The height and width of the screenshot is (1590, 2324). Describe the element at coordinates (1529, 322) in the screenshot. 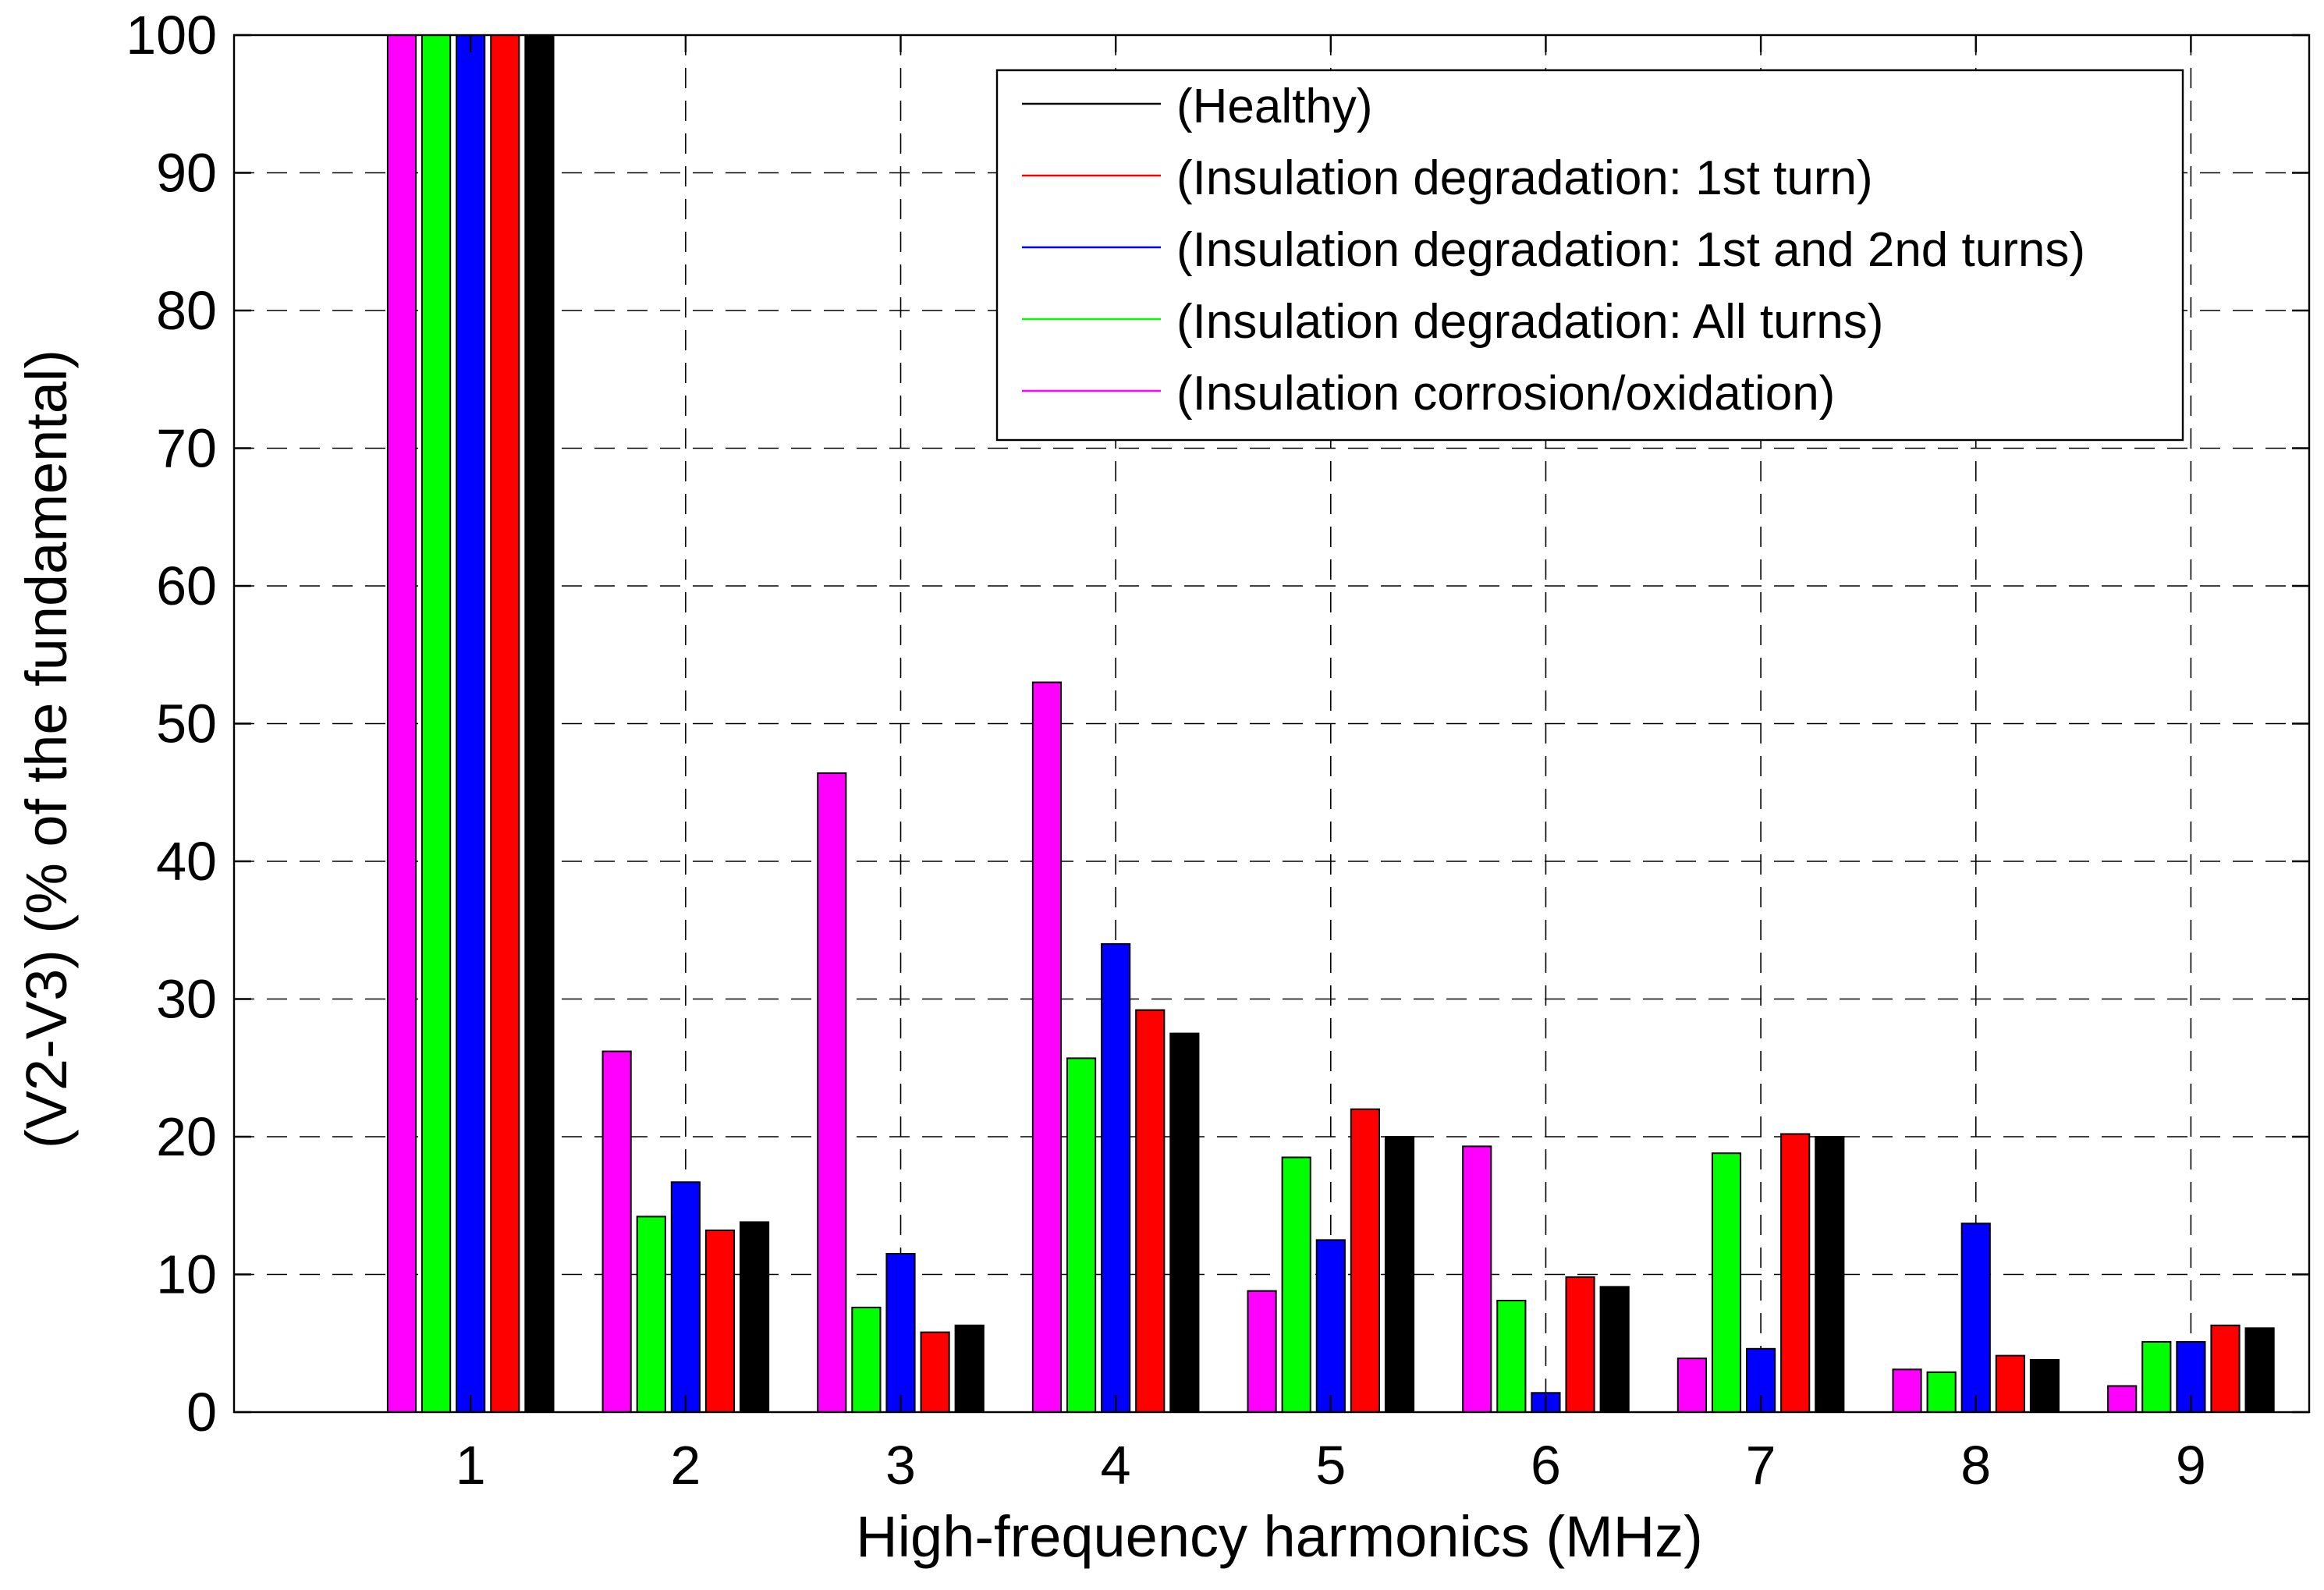

I see `legend-label: (Insulation degradation: All turns)` at that location.